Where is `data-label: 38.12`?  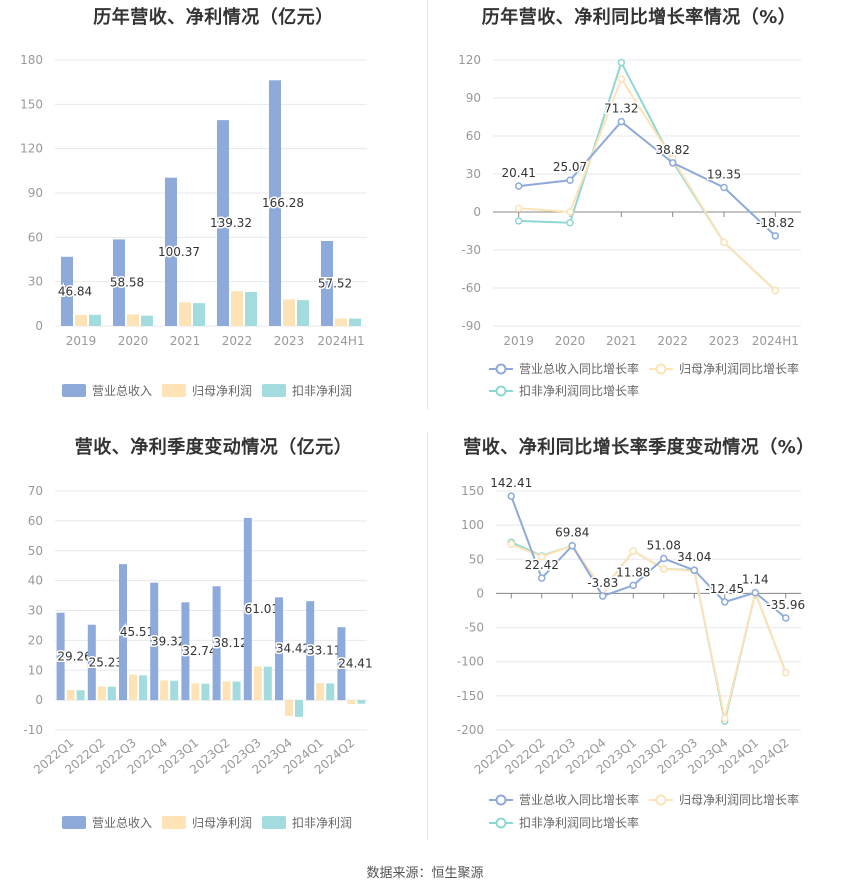
data-label: 38.12 is located at coordinates (230, 643).